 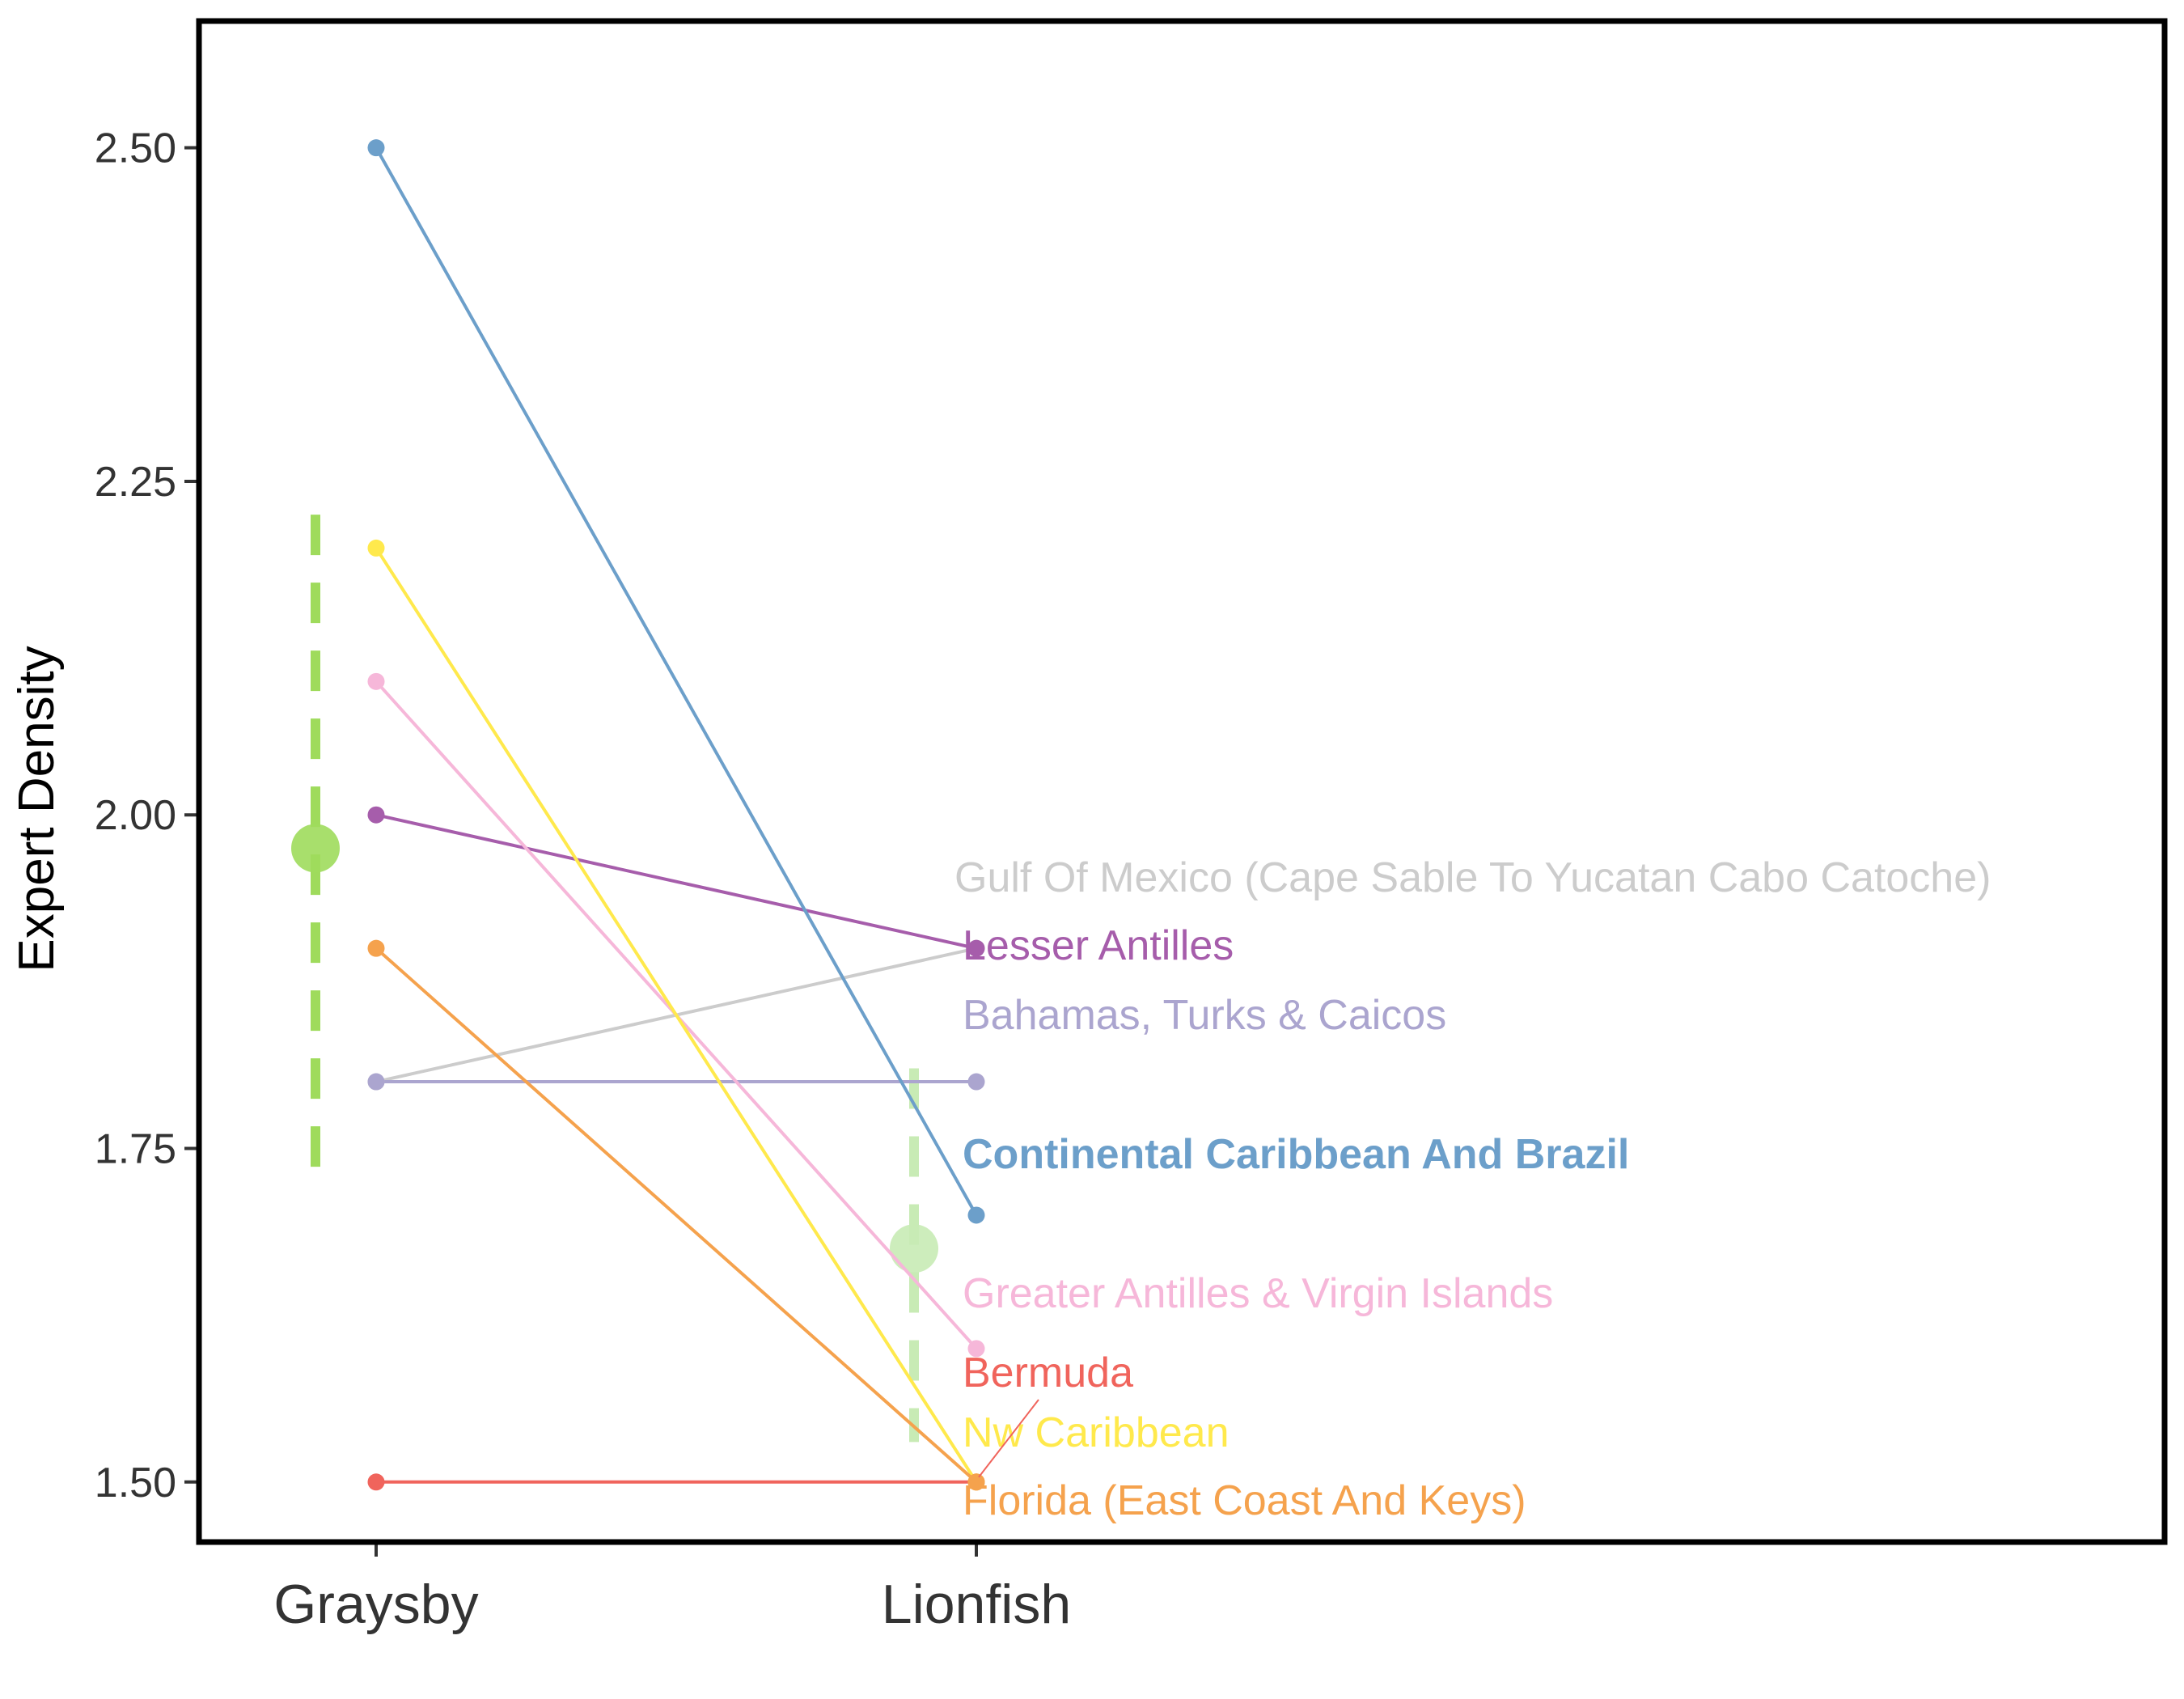 What do you see at coordinates (1009, 1438) in the screenshot?
I see `label-leader-line` at bounding box center [1009, 1438].